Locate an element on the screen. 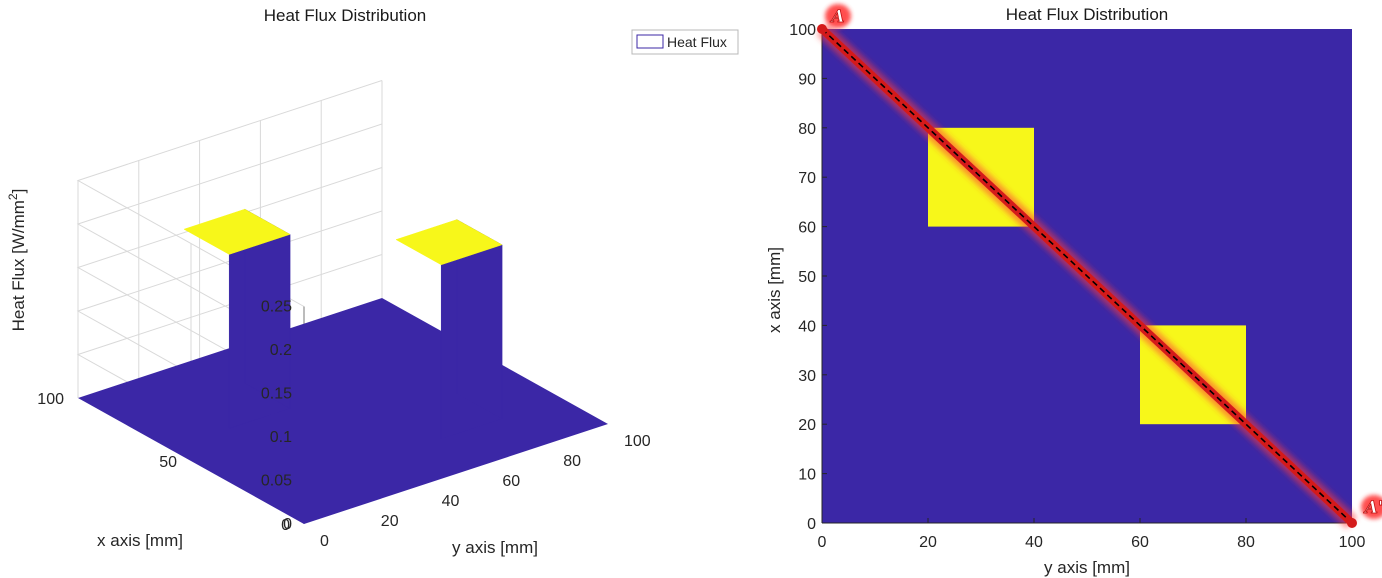 The height and width of the screenshot is (578, 1382). legend: Heat Flux is located at coordinates (685, 42).